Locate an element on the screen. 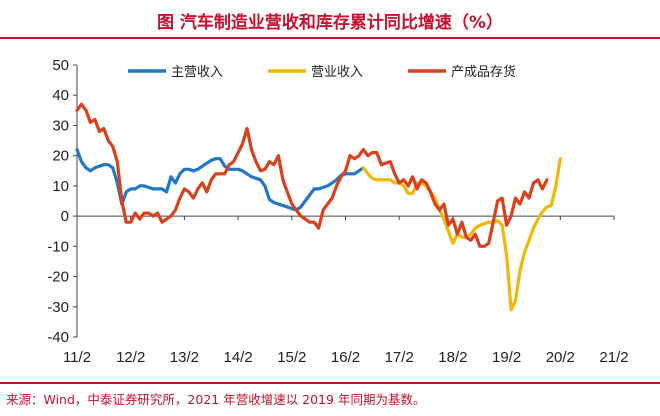 The image size is (660, 416). x-tick-label: 20/2 is located at coordinates (560, 357).